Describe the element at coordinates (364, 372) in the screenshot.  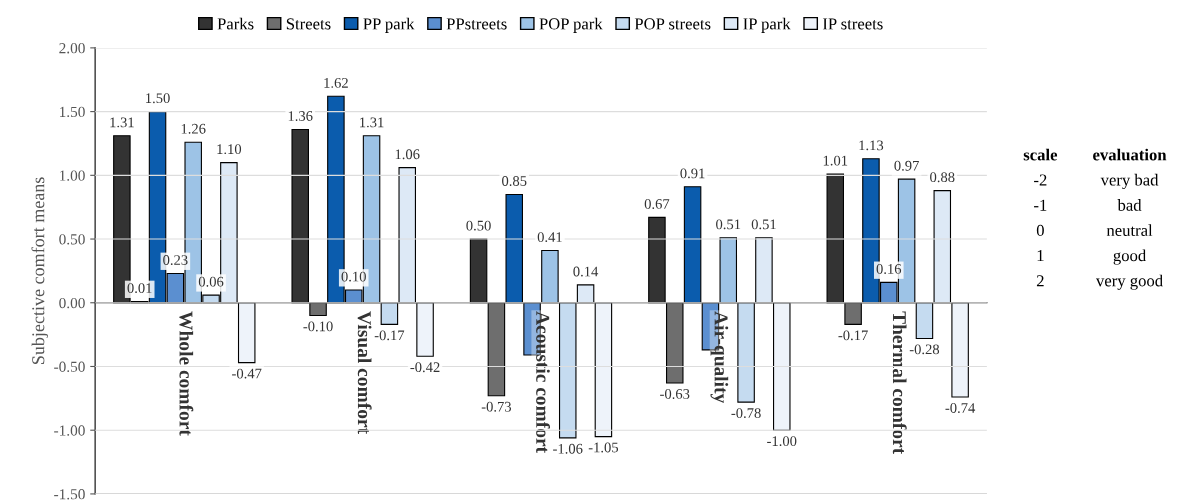
I see `x-tick-label: Visual comfort` at that location.